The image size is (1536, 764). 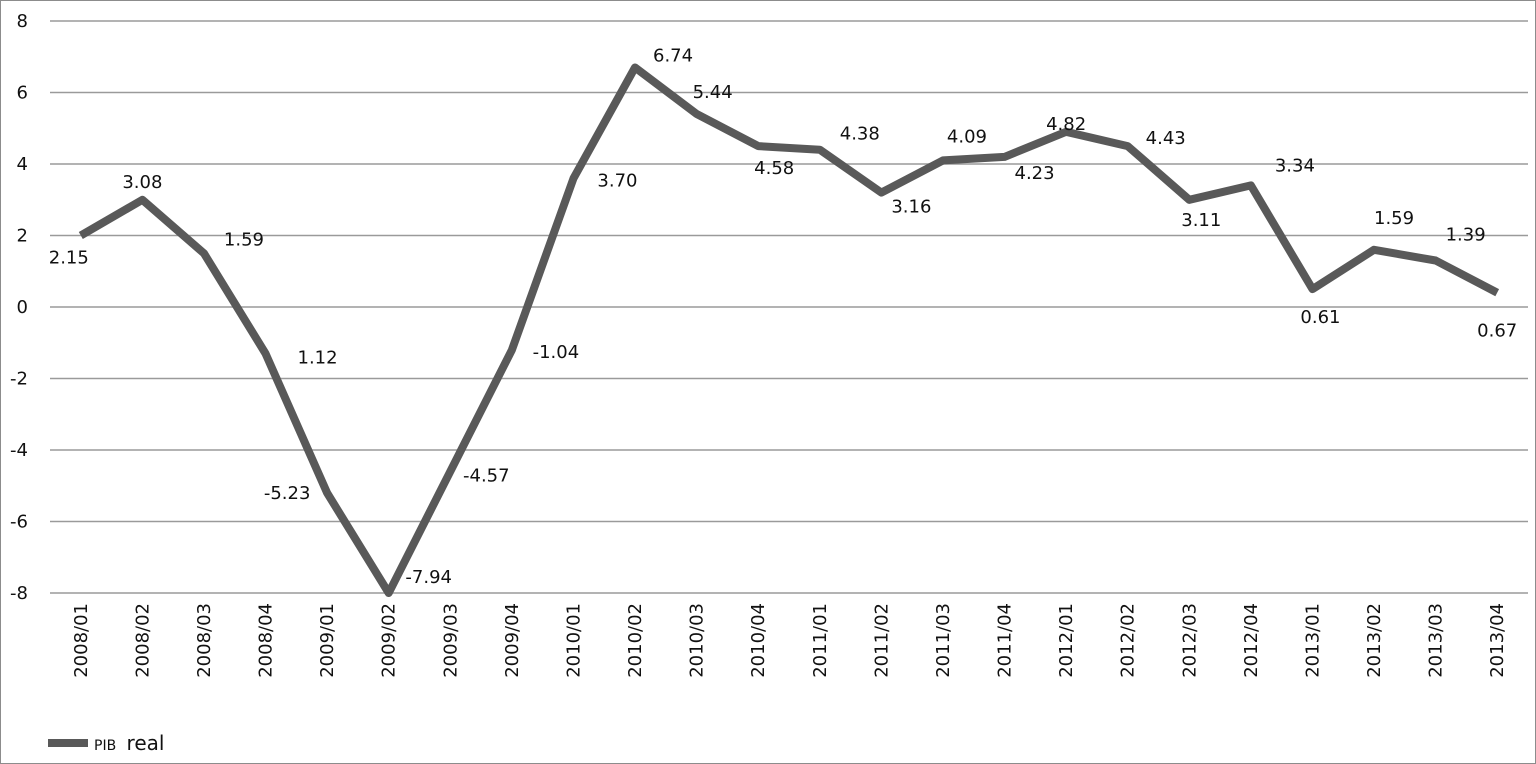 I want to click on data-label: 3.34, so click(x=1295, y=165).